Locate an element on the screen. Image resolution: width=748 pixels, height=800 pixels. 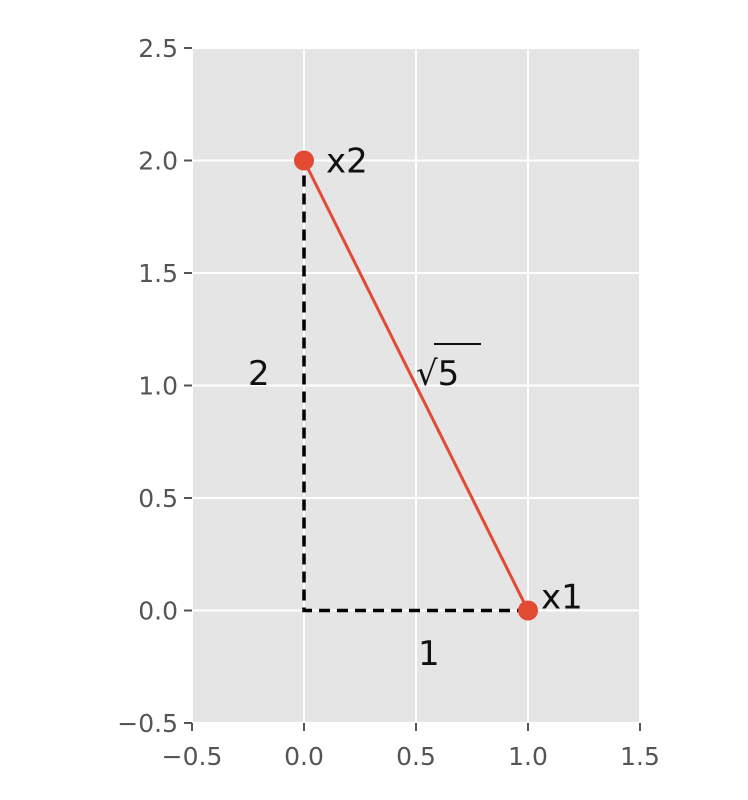
y-tick-label: 2.0 is located at coordinates (158, 161).